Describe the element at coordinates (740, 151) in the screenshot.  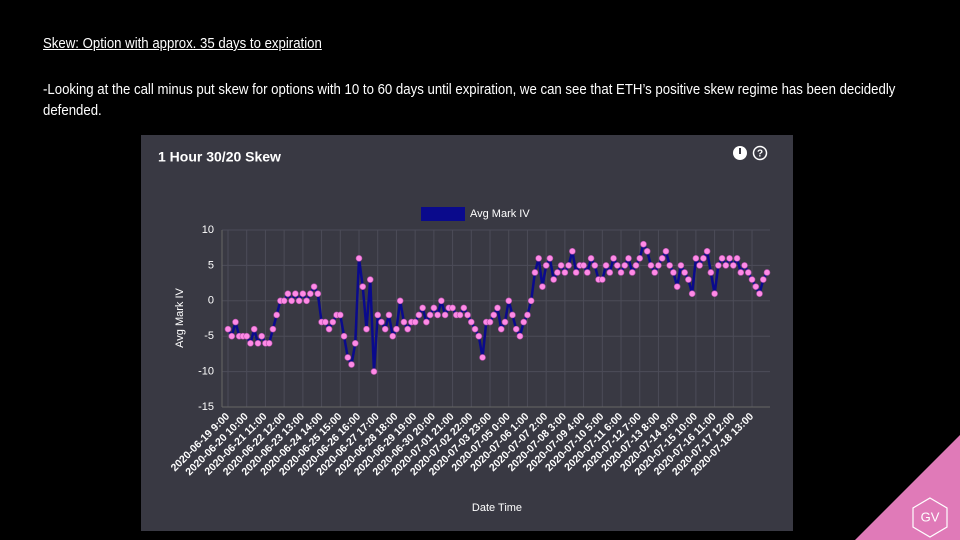
I see `alert-icon-mark` at that location.